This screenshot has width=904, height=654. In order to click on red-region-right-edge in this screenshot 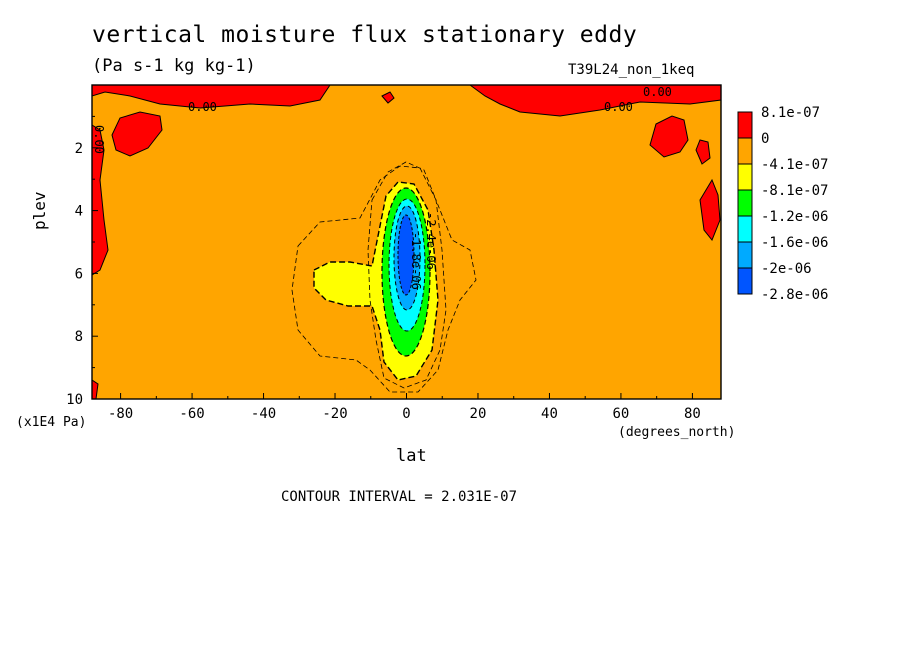, I will do `click(710, 209)`.